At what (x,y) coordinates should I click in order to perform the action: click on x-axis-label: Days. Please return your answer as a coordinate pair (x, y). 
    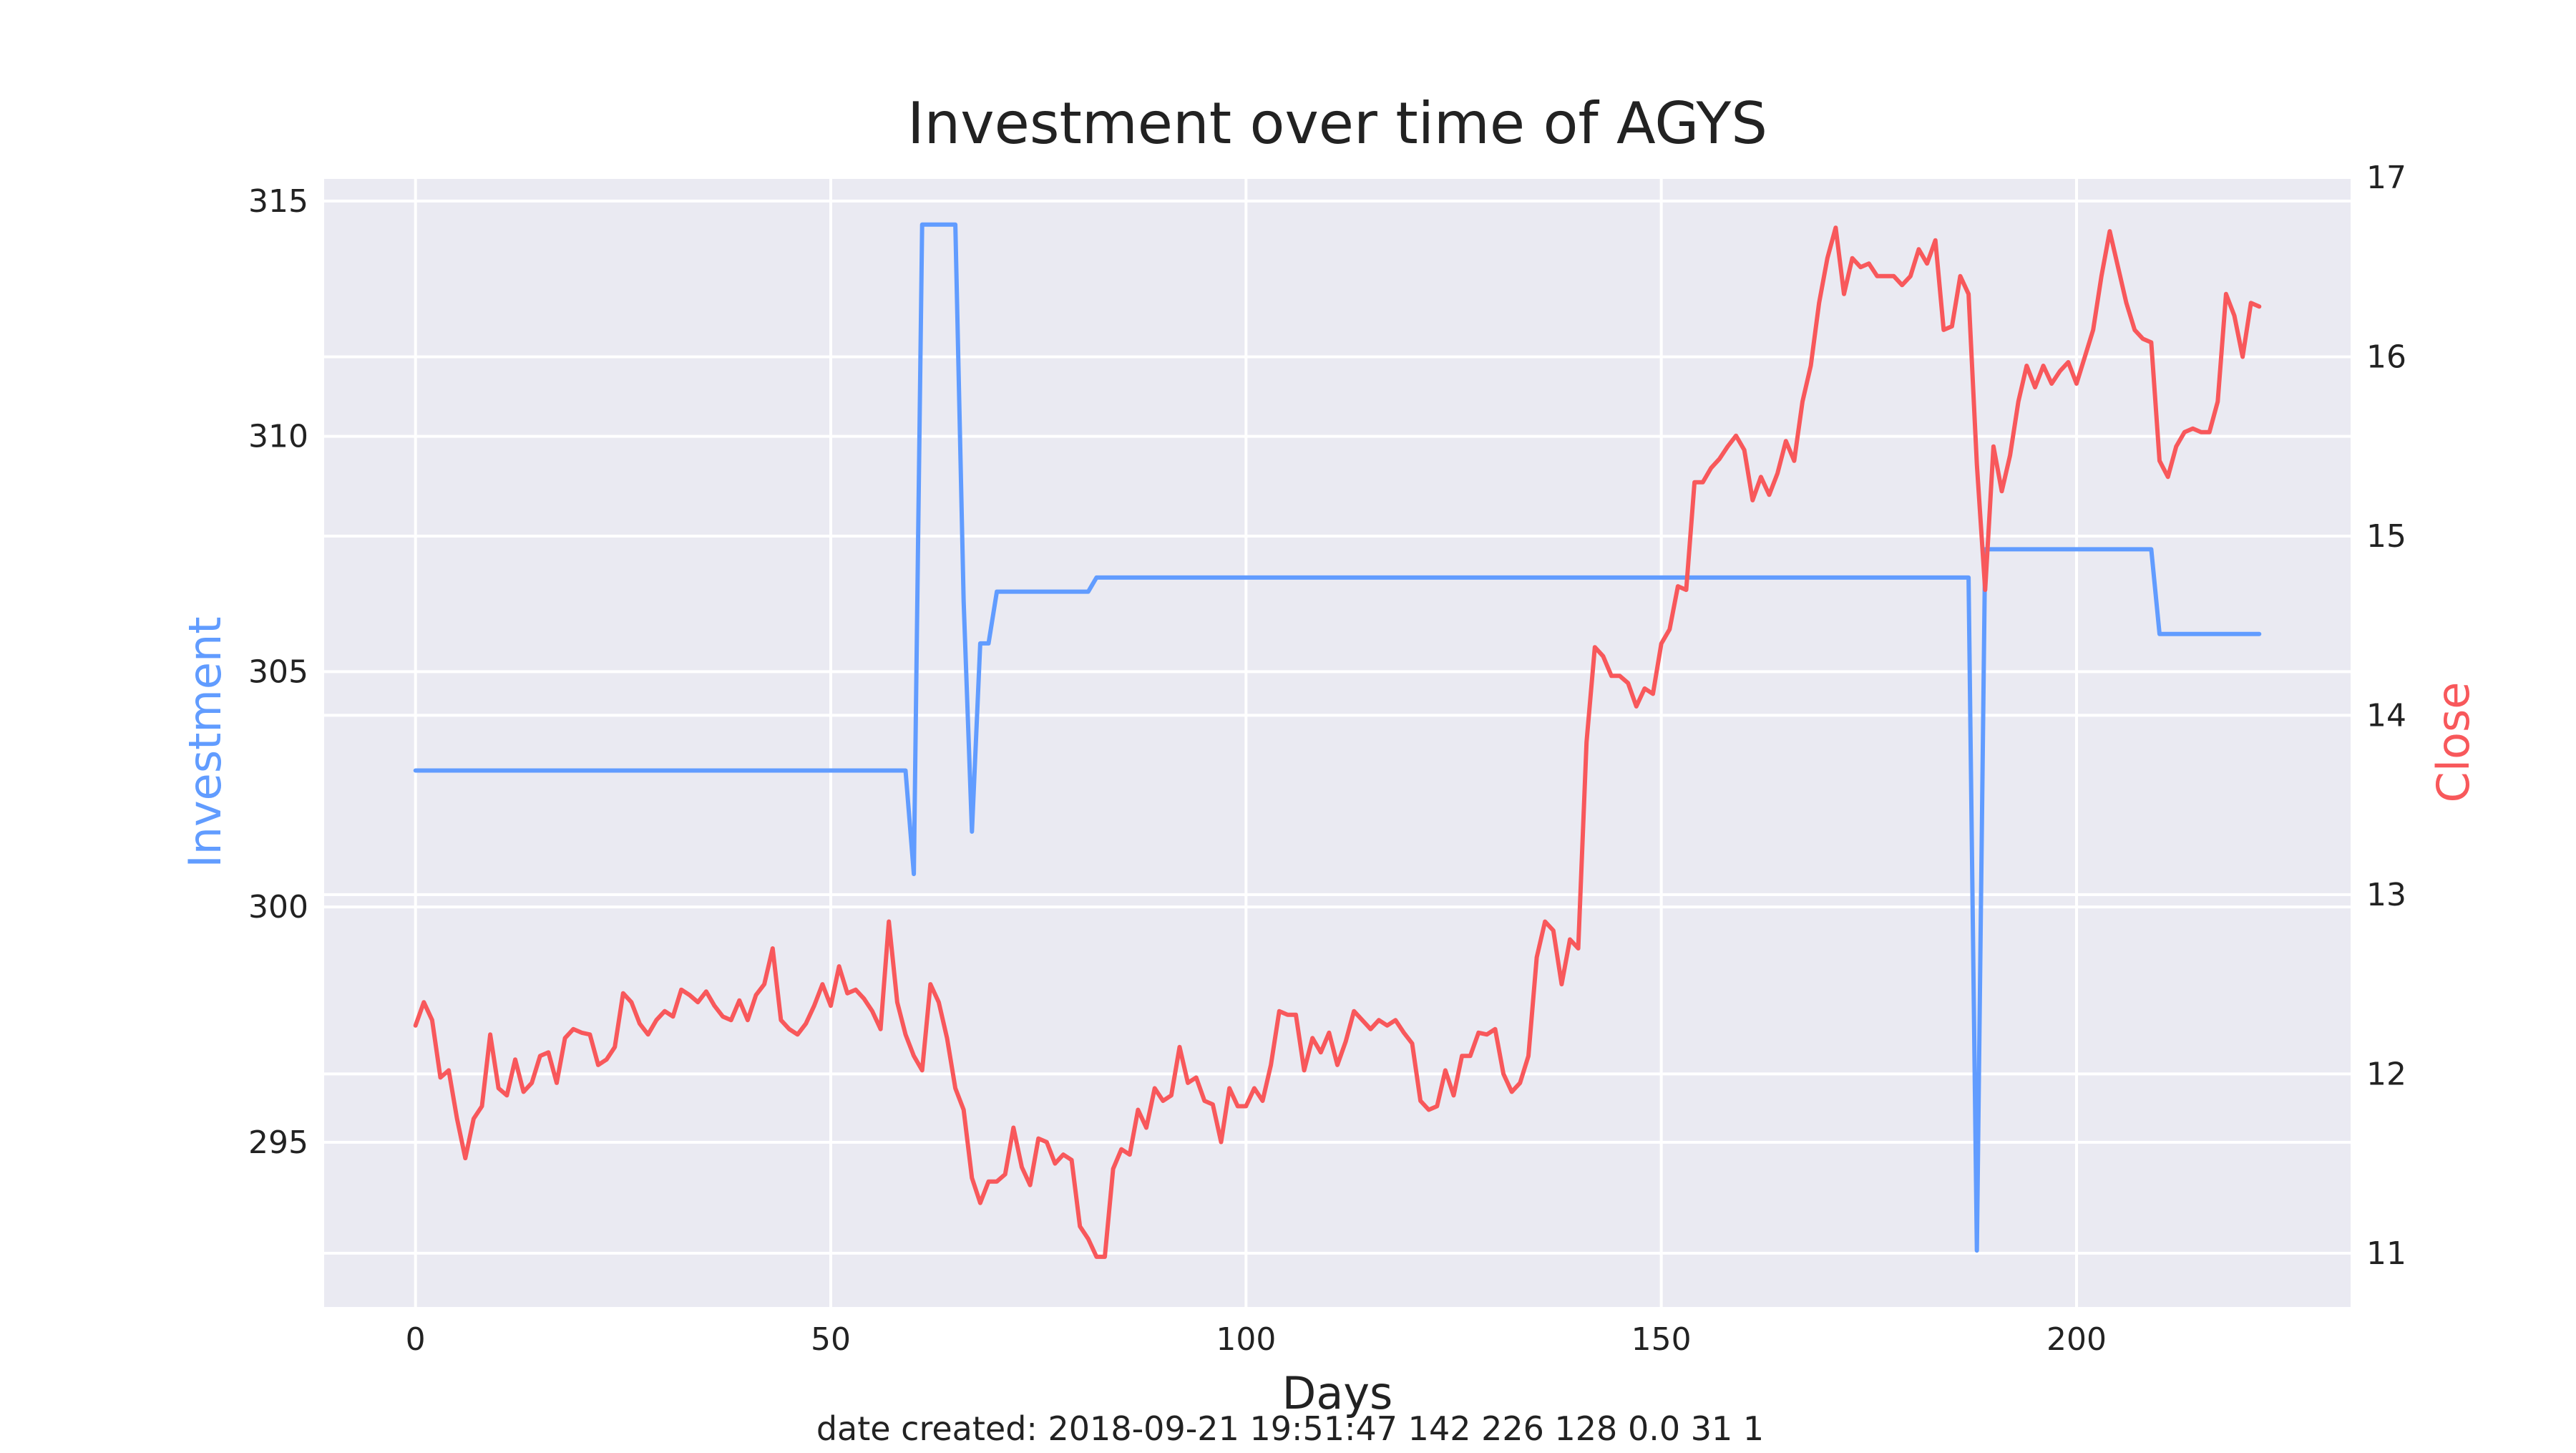
    Looking at the image, I should click on (1337, 1393).